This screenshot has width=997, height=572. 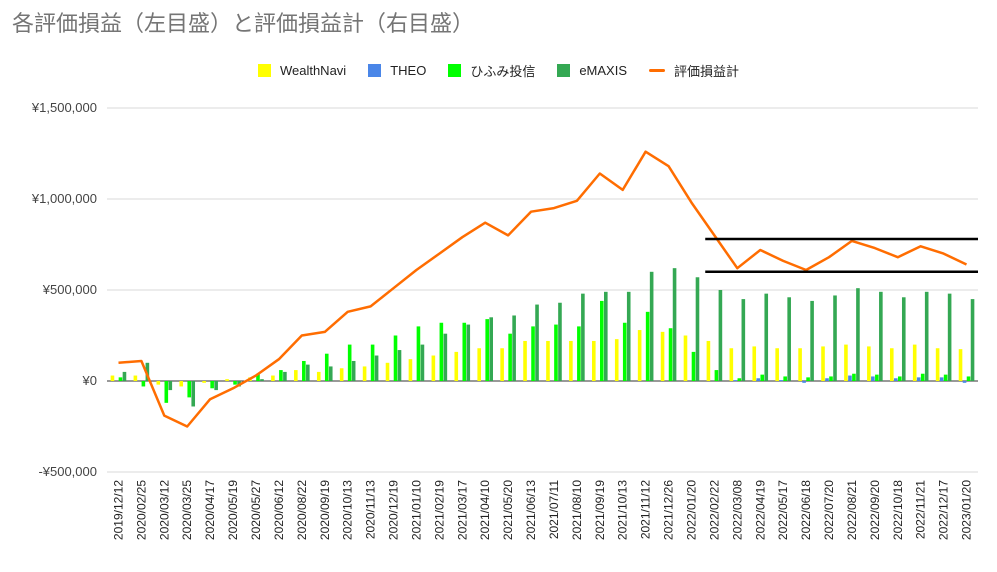 I want to click on x-tick-label: 2020/05/27, so click(x=256, y=510).